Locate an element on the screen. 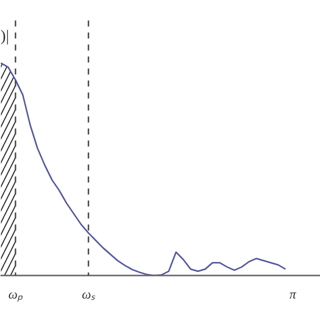  x-tick-label: ωₛ is located at coordinates (89, 294).